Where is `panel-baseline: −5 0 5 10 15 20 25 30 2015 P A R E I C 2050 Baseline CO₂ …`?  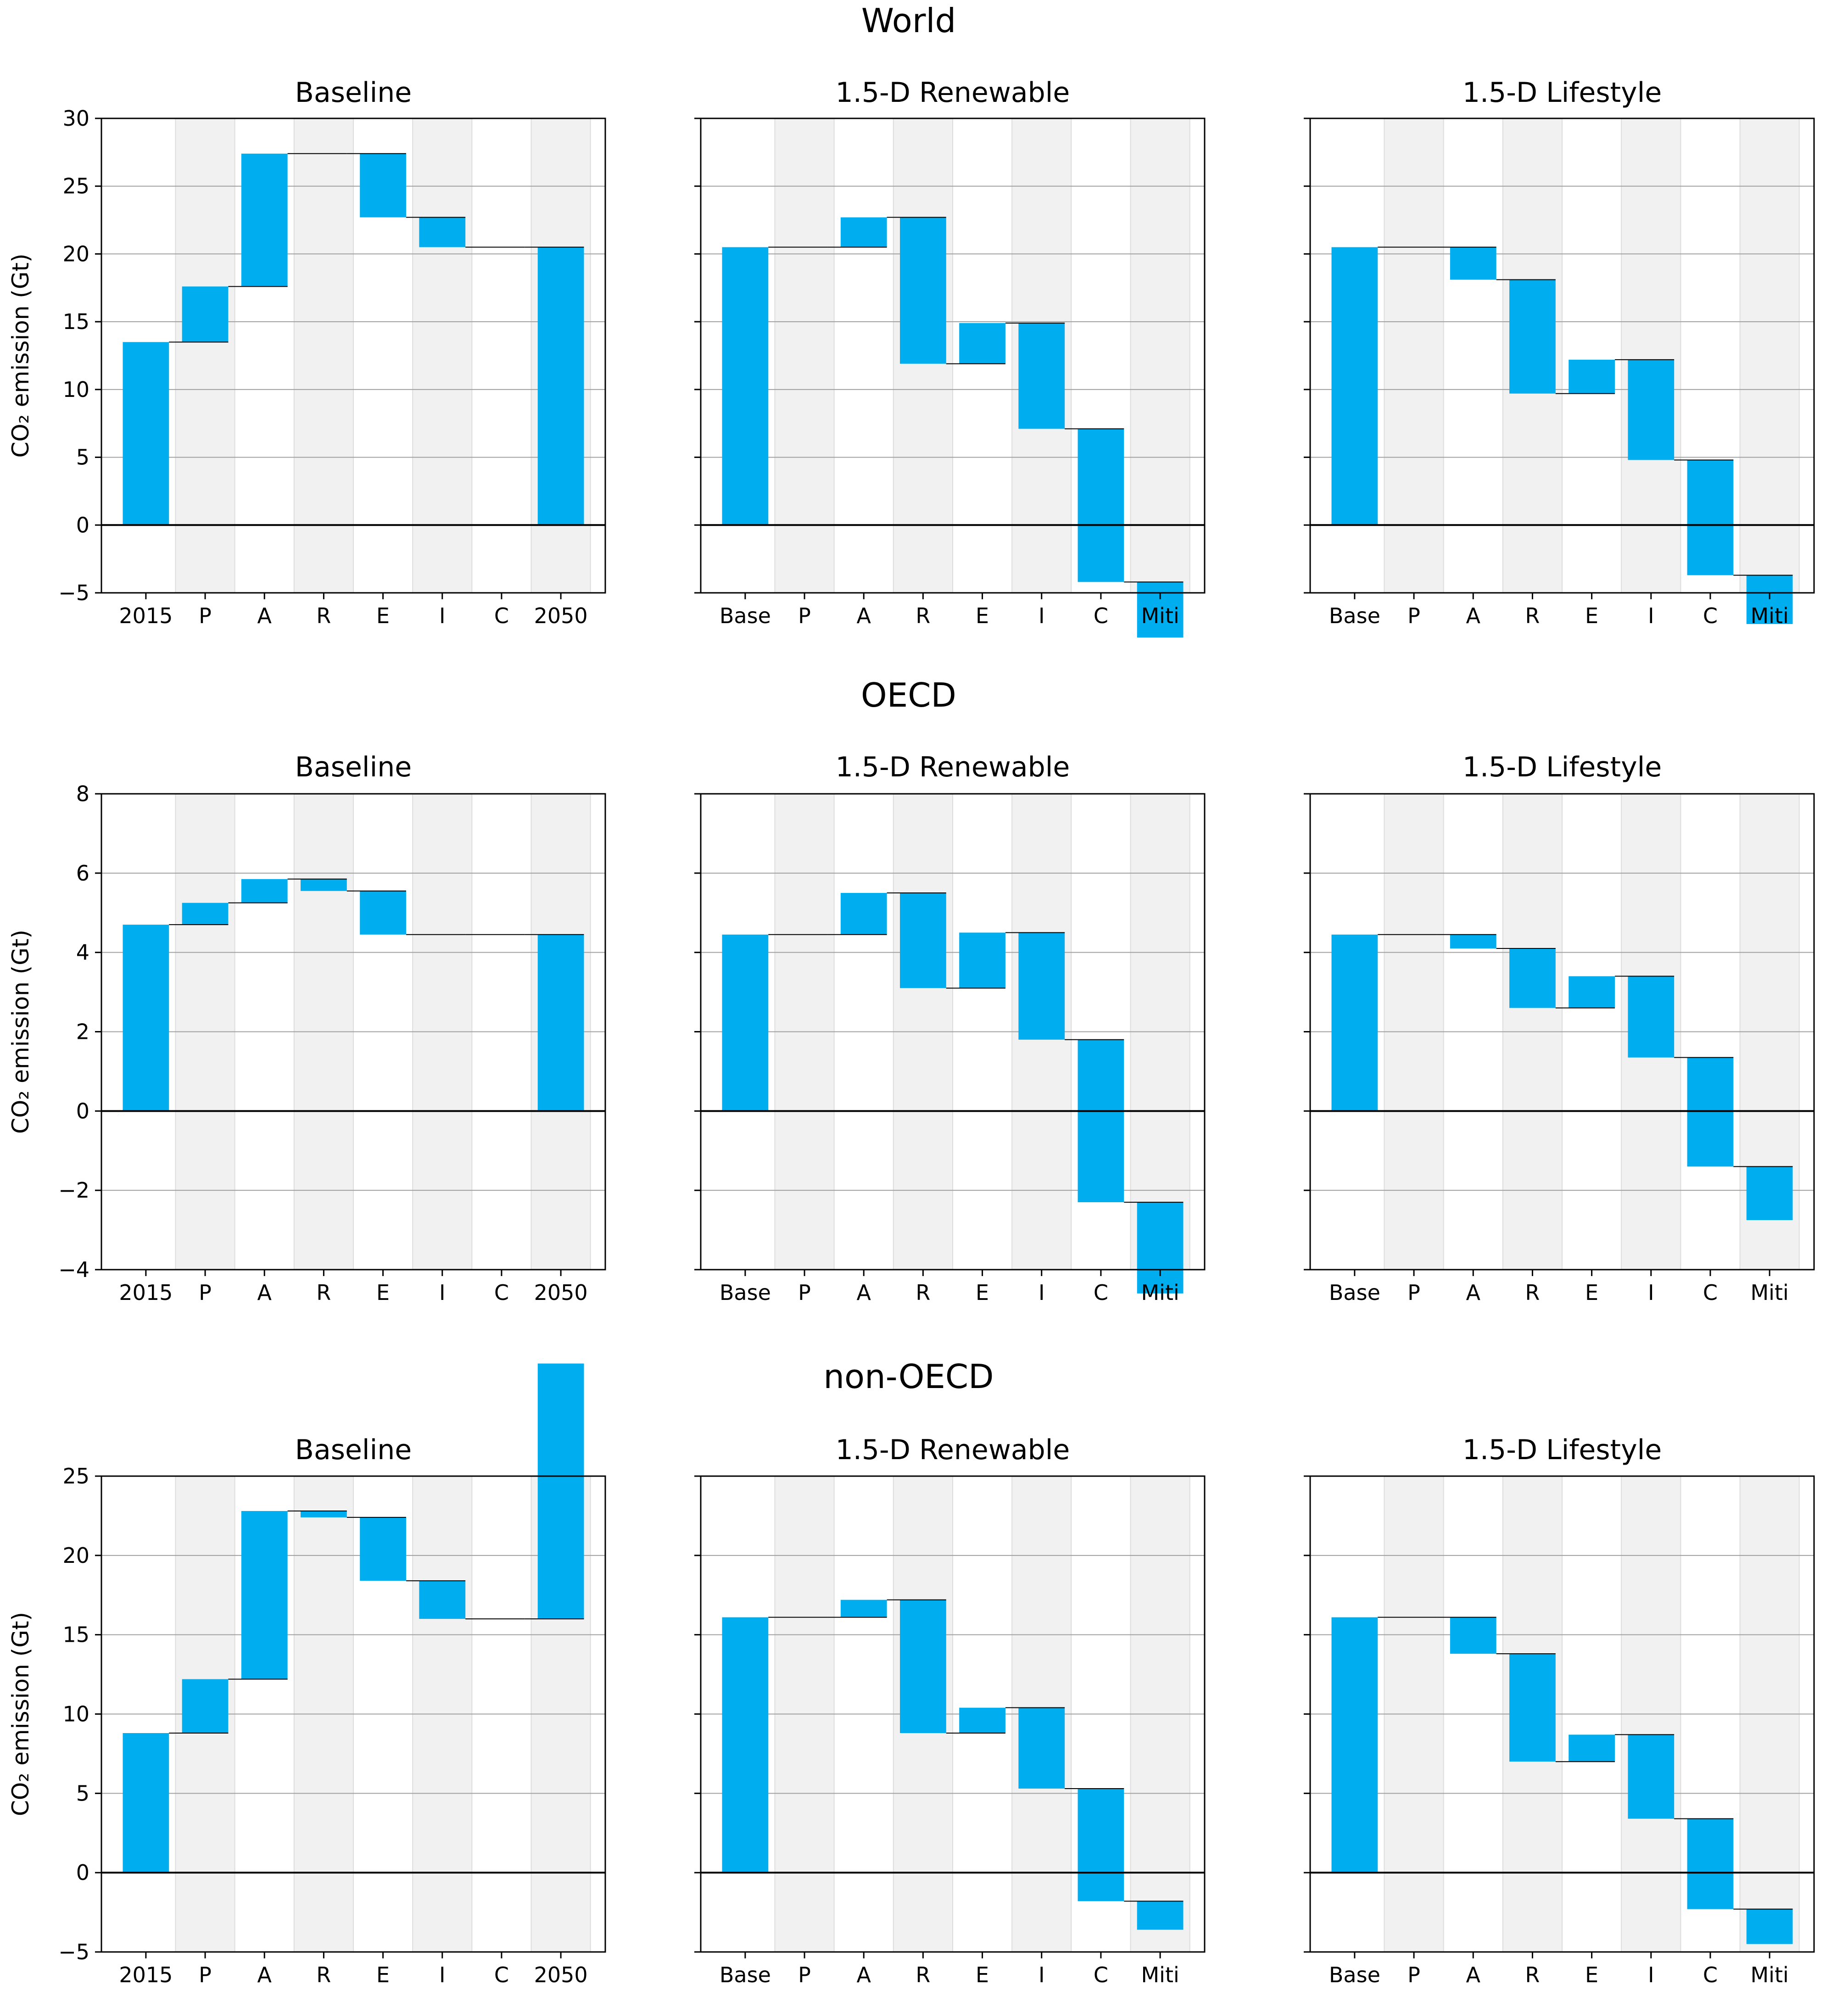
panel-baseline: −5 0 5 10 15 20 25 30 2015 P A R E I C 2050 Baseline CO₂ … is located at coordinates (306, 352).